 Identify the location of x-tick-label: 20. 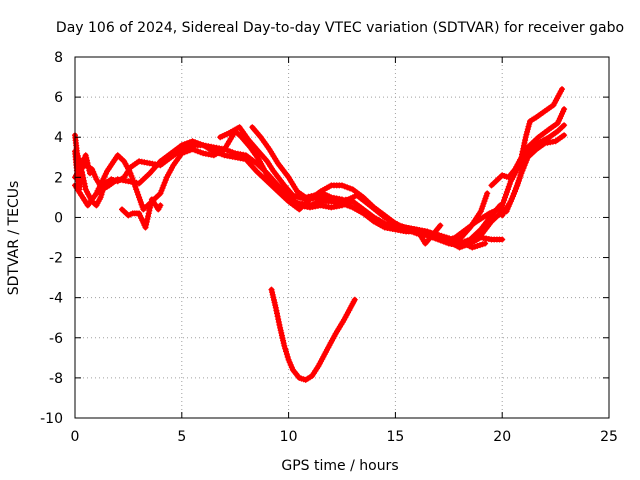
(502, 437).